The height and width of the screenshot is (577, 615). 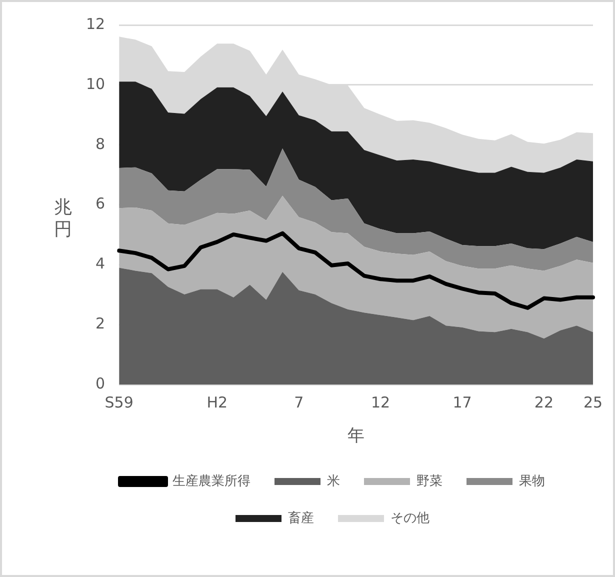 I want to click on x-axis-title: 年, so click(x=356, y=436).